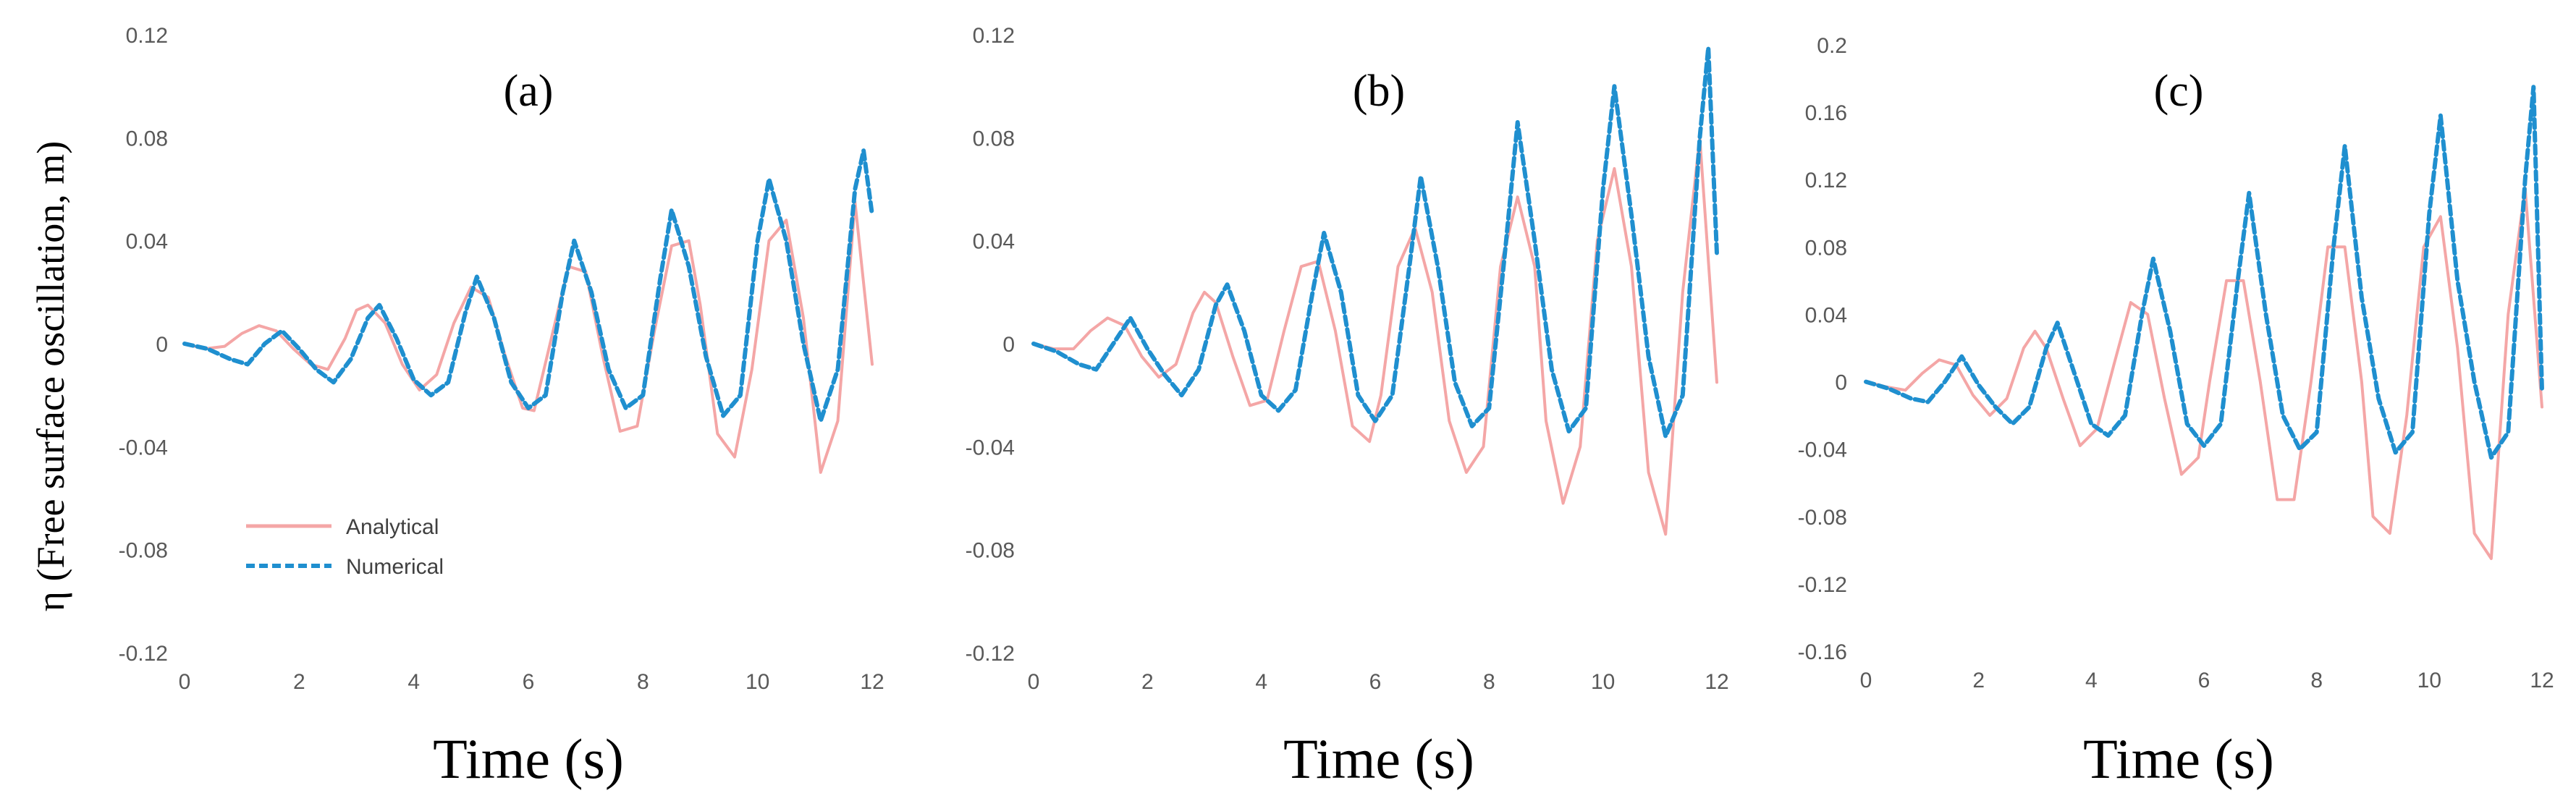 Image resolution: width=2576 pixels, height=801 pixels. I want to click on y-tick-label: -0.16, so click(1822, 652).